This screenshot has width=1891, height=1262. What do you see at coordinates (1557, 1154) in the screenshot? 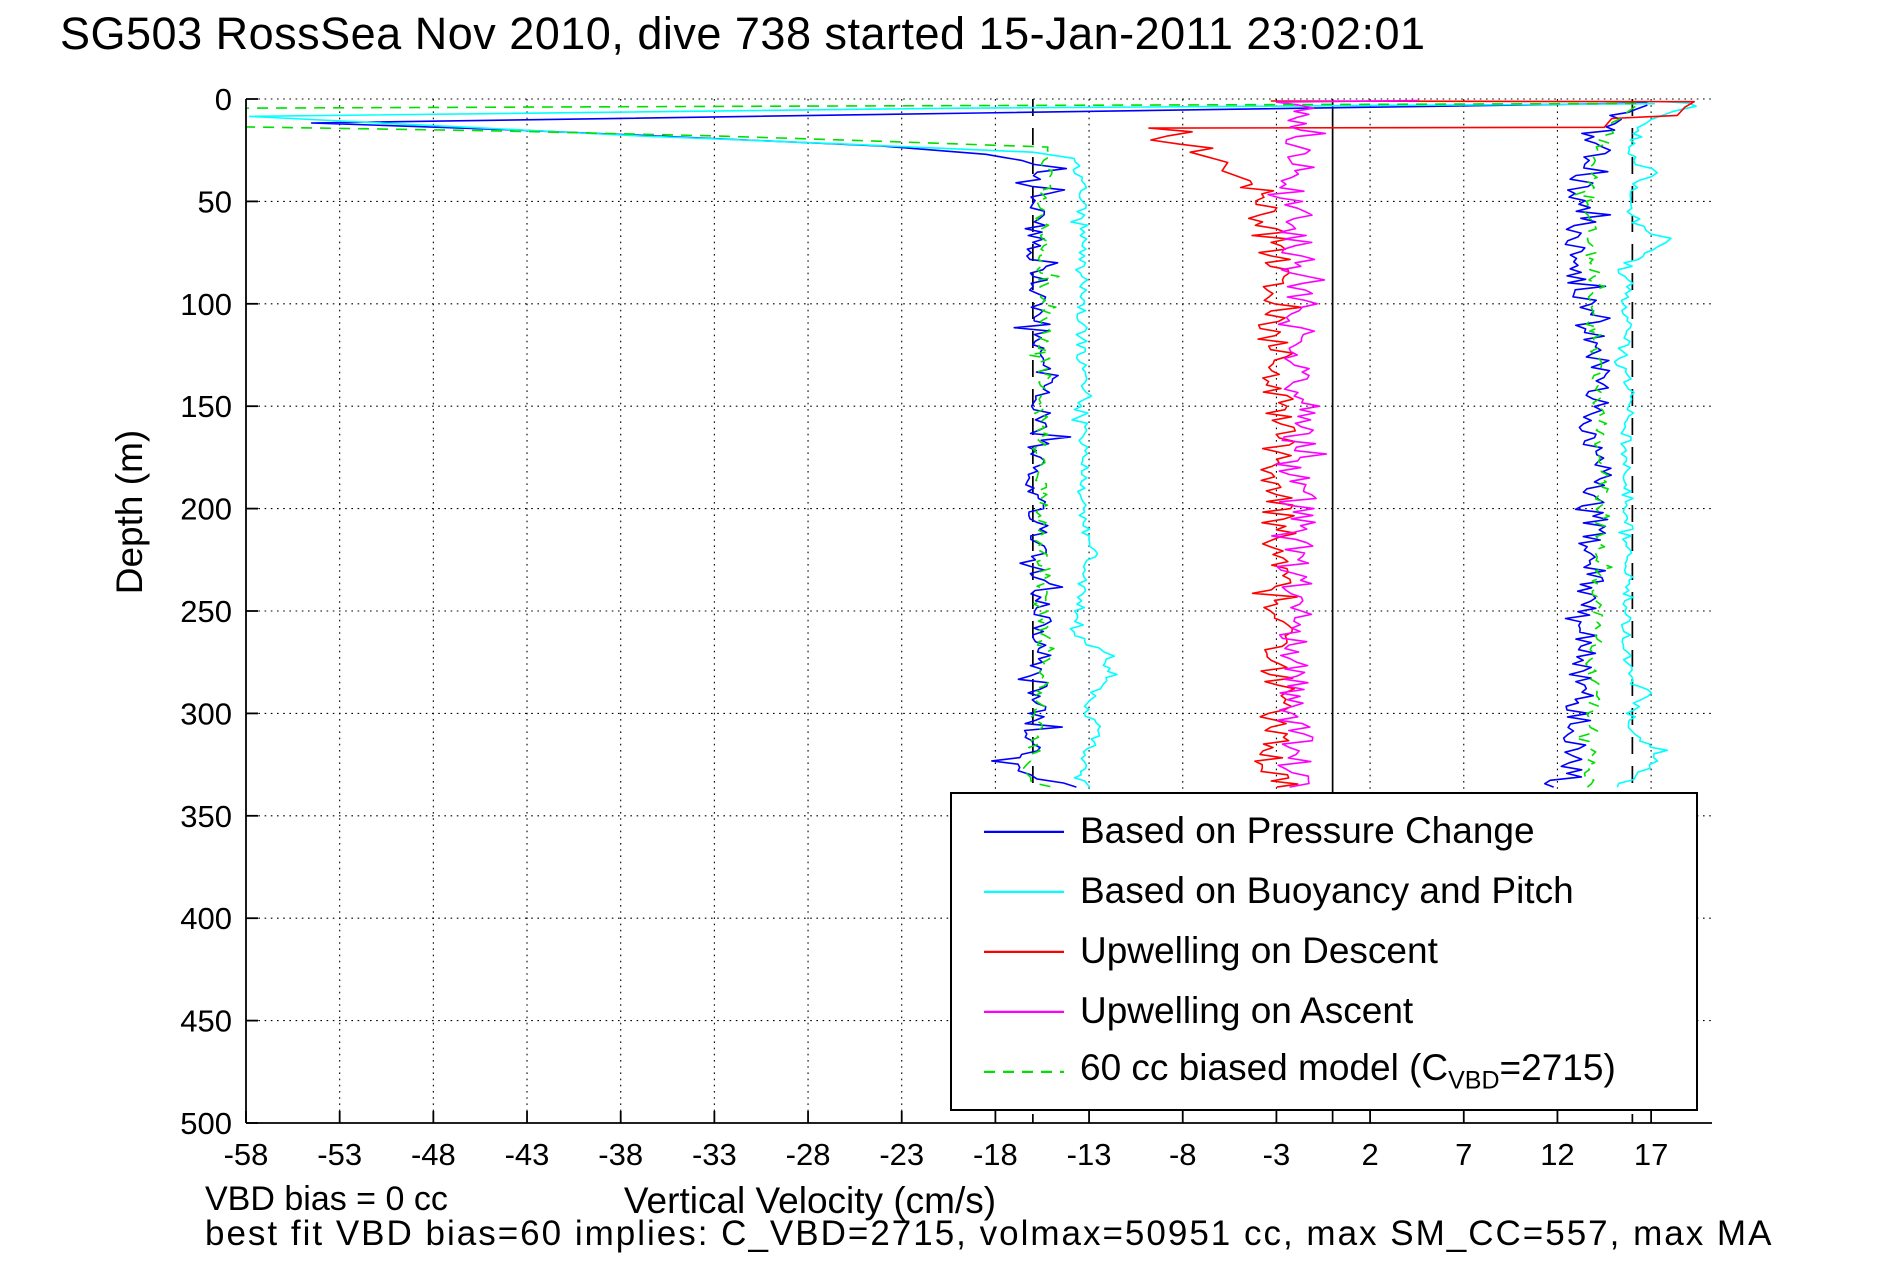
I see `x-tick-label: 12` at bounding box center [1557, 1154].